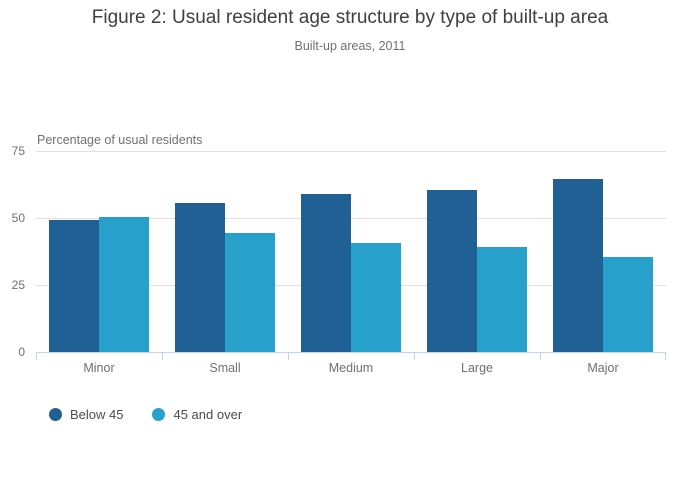 Image resolution: width=700 pixels, height=502 pixels. I want to click on bar-45-and-over-medium, so click(376, 297).